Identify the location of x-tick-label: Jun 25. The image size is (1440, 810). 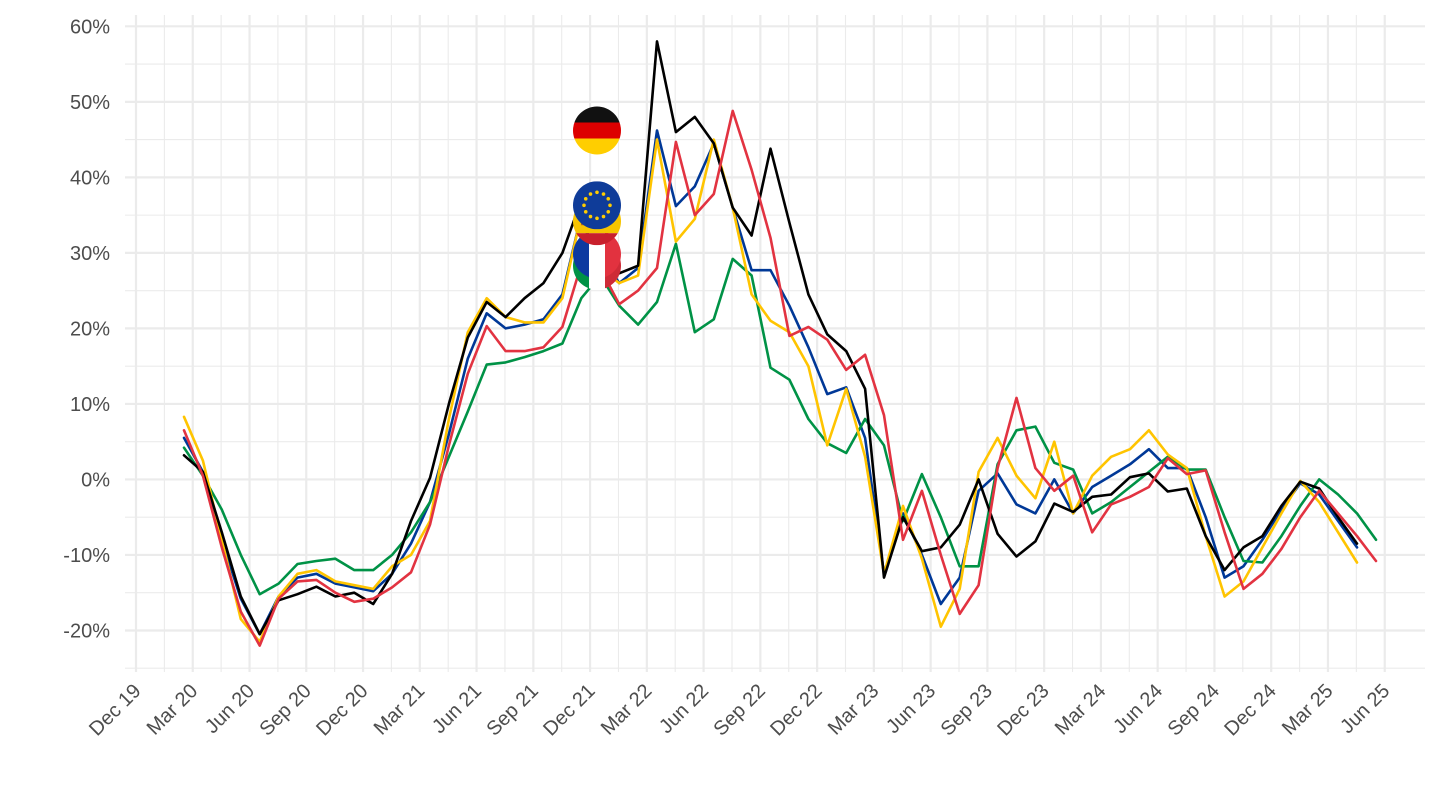
(1365, 709).